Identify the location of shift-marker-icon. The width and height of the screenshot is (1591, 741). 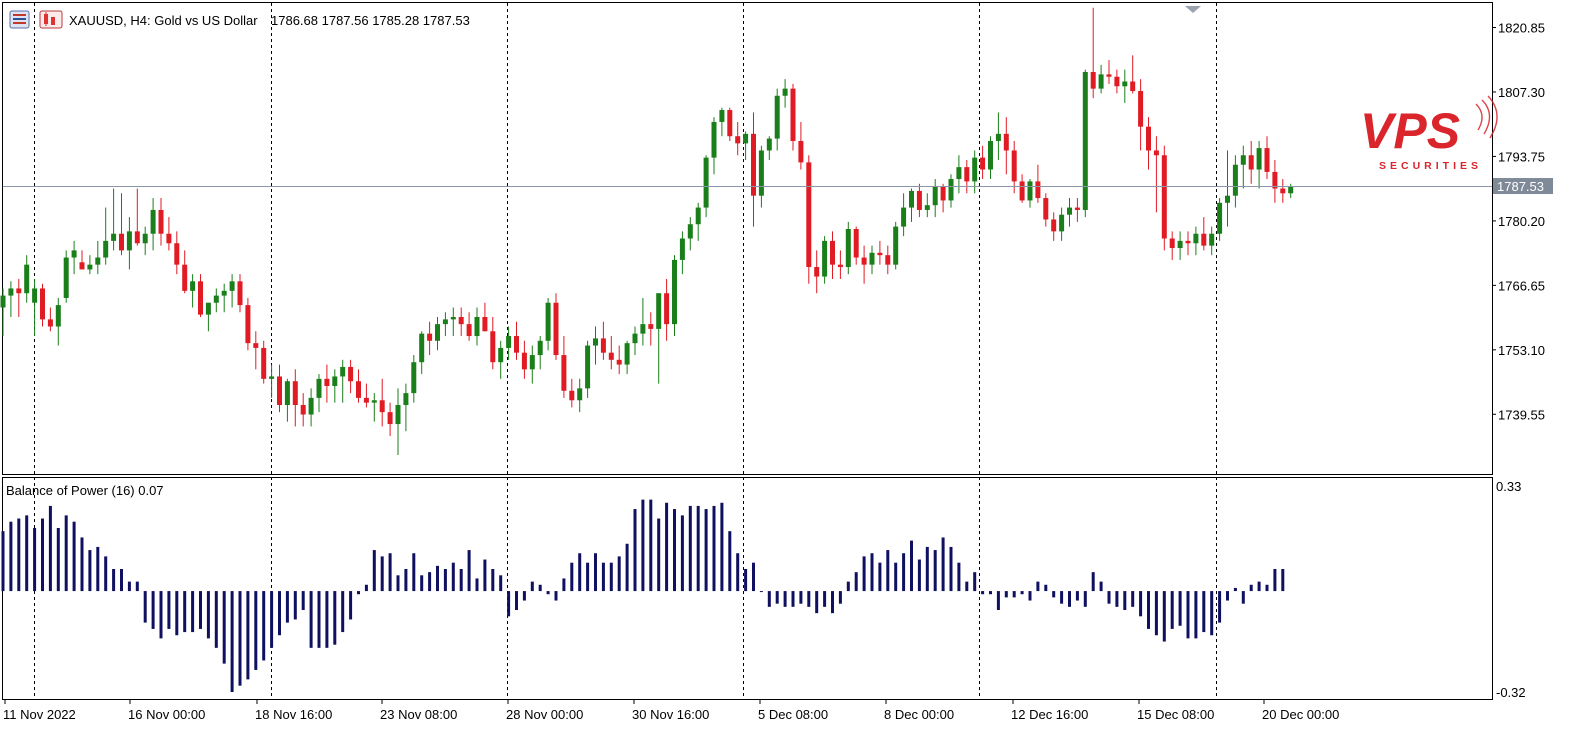
(1193, 9).